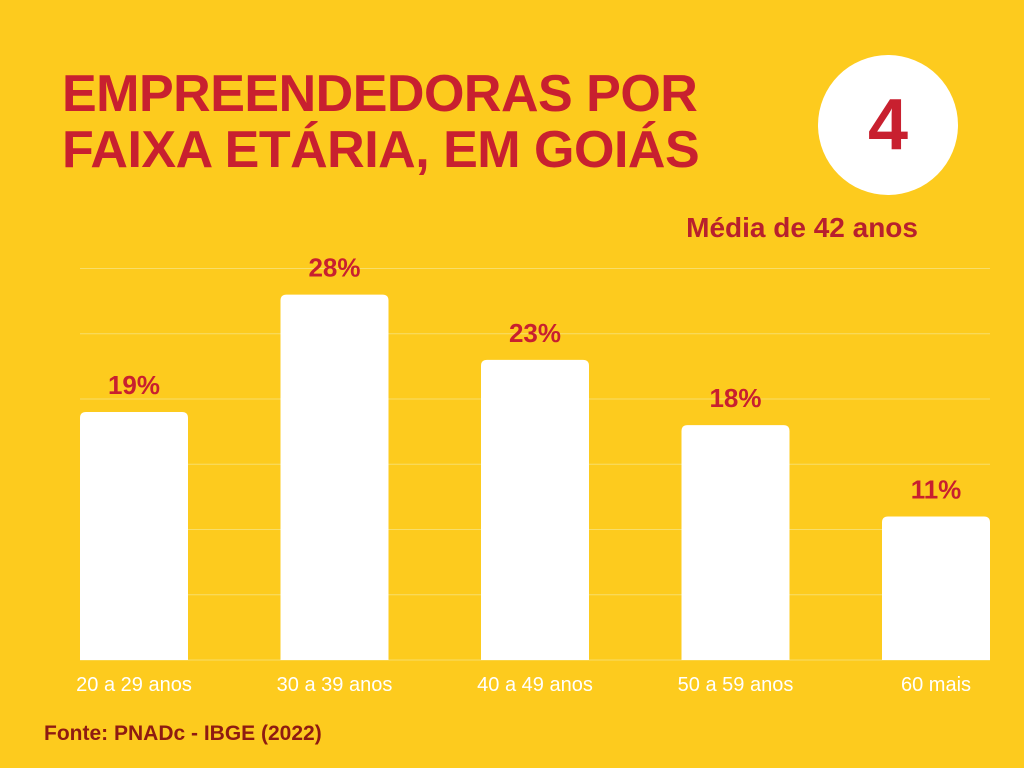 The height and width of the screenshot is (768, 1024). What do you see at coordinates (134, 385) in the screenshot?
I see `data-label: 19%` at bounding box center [134, 385].